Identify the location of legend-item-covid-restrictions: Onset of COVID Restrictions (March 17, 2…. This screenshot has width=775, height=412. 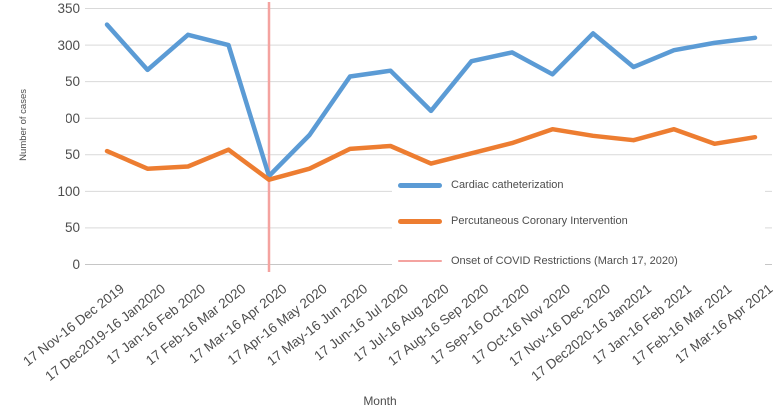
(538, 261).